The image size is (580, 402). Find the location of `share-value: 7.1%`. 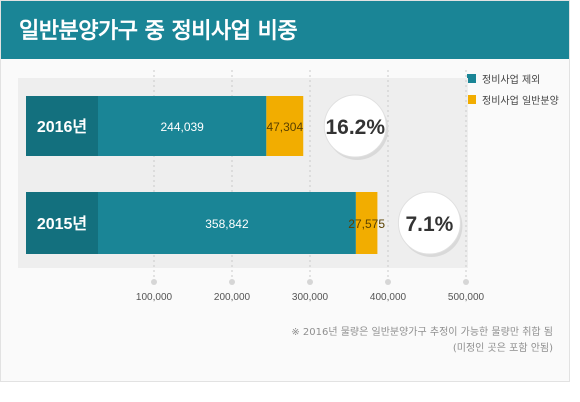

share-value: 7.1% is located at coordinates (429, 224).